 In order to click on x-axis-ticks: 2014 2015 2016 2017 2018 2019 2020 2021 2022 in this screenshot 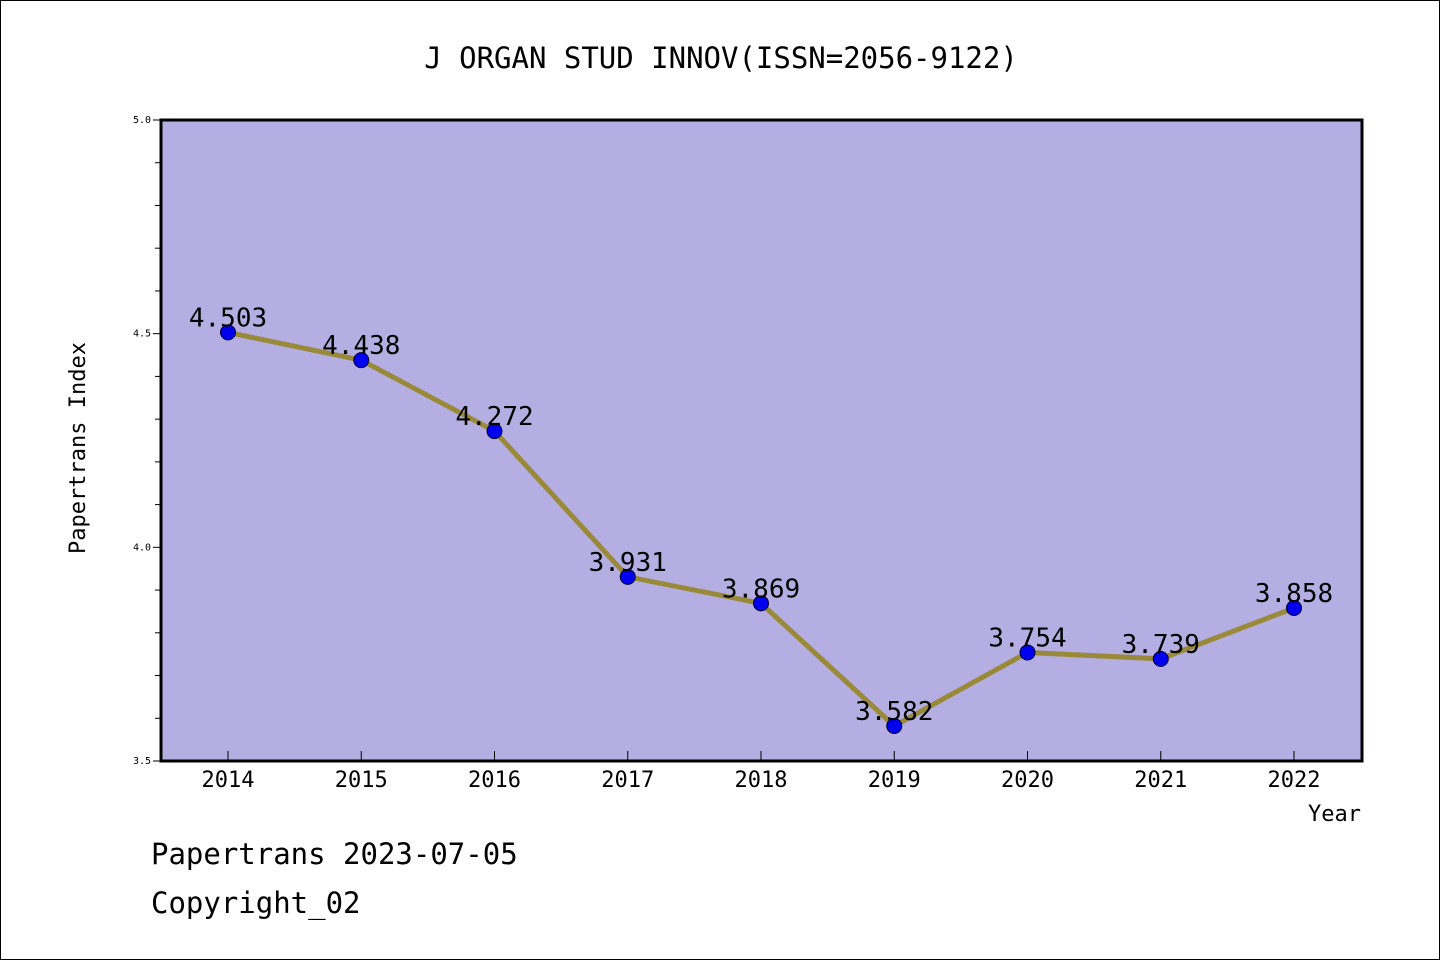, I will do `click(761, 772)`.